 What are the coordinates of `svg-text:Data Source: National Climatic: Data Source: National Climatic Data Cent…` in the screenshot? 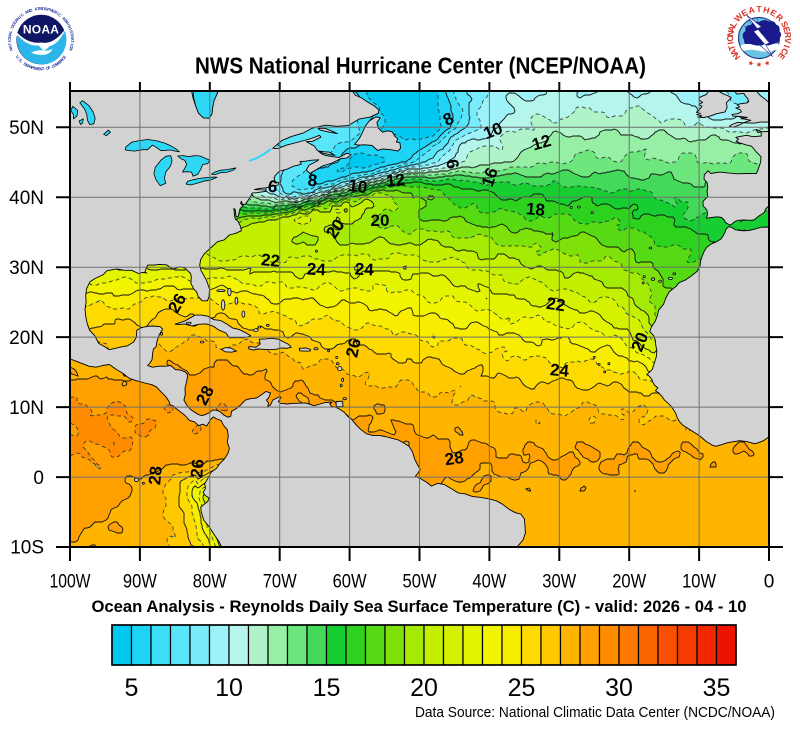 It's located at (595, 713).